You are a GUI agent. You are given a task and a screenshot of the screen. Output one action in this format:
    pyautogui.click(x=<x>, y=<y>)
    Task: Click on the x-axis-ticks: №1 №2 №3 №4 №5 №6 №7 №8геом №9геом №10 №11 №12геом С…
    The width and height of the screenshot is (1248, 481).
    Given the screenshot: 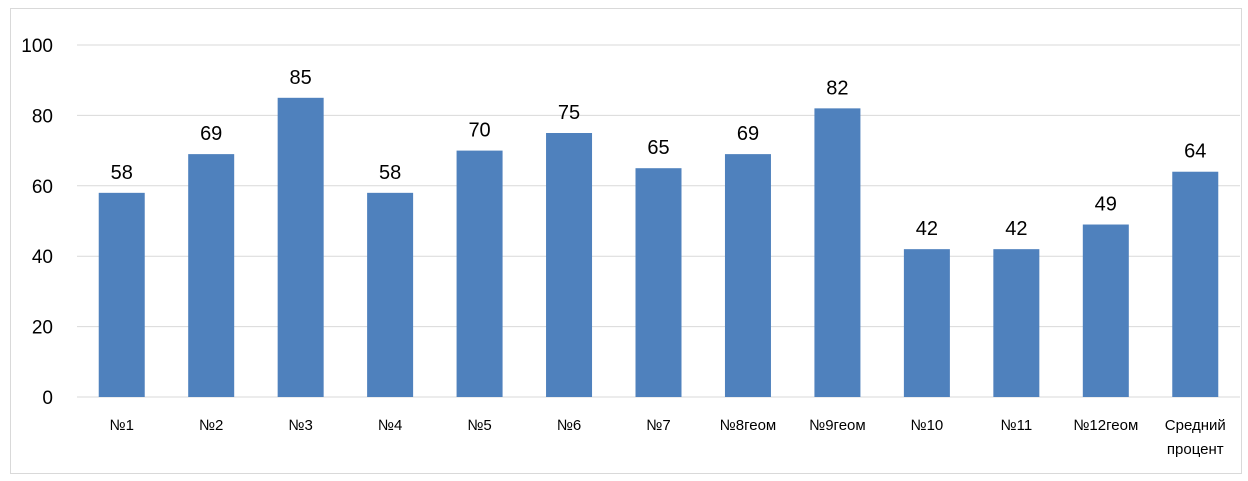 What is the action you would take?
    pyautogui.click(x=668, y=437)
    